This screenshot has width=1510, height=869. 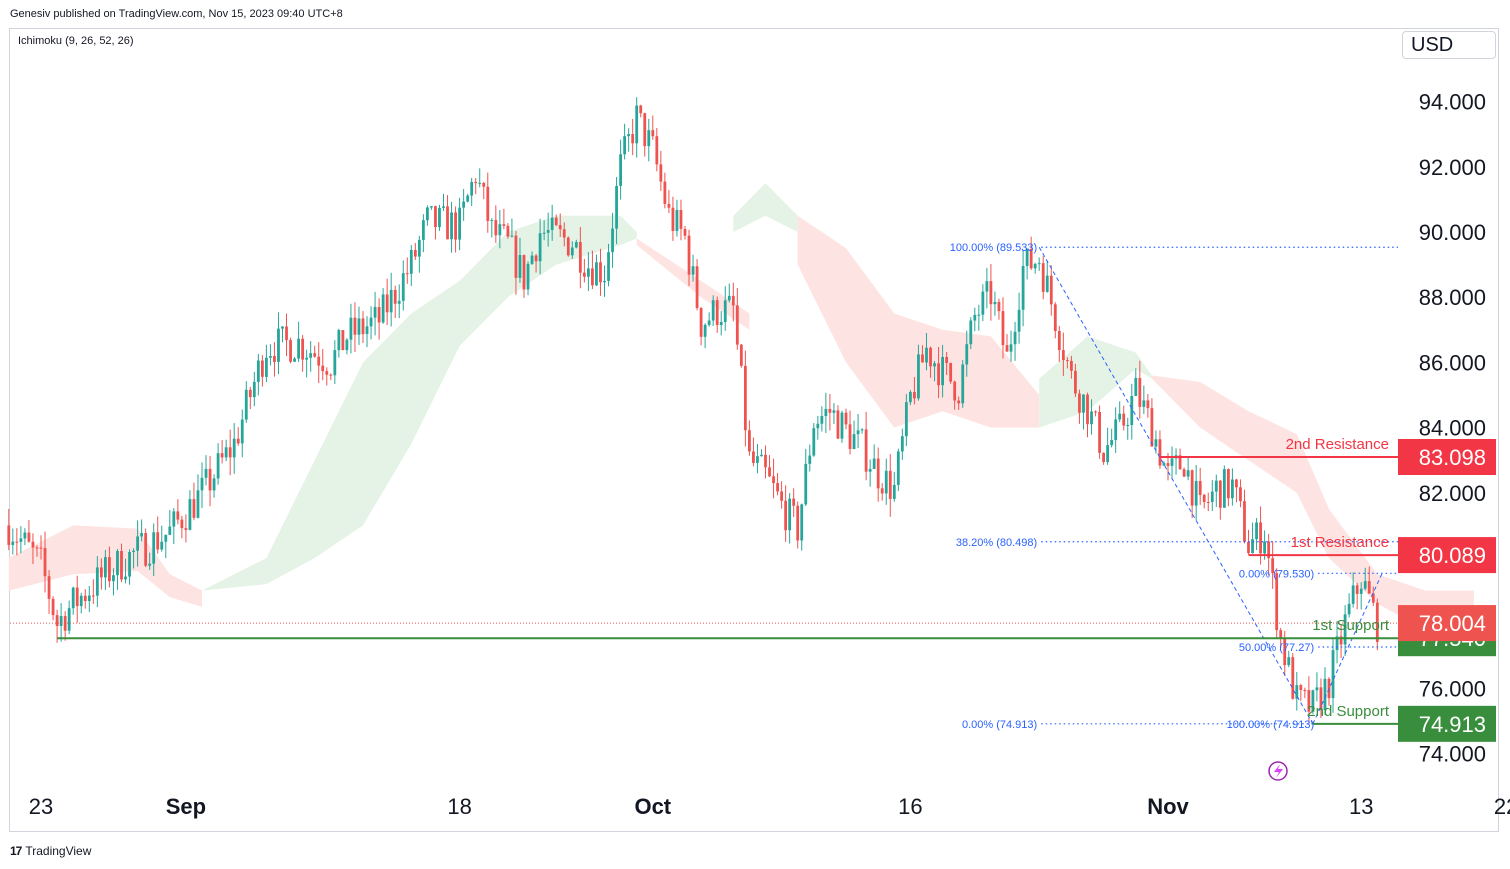 I want to click on badge-bg, so click(x=1447, y=457).